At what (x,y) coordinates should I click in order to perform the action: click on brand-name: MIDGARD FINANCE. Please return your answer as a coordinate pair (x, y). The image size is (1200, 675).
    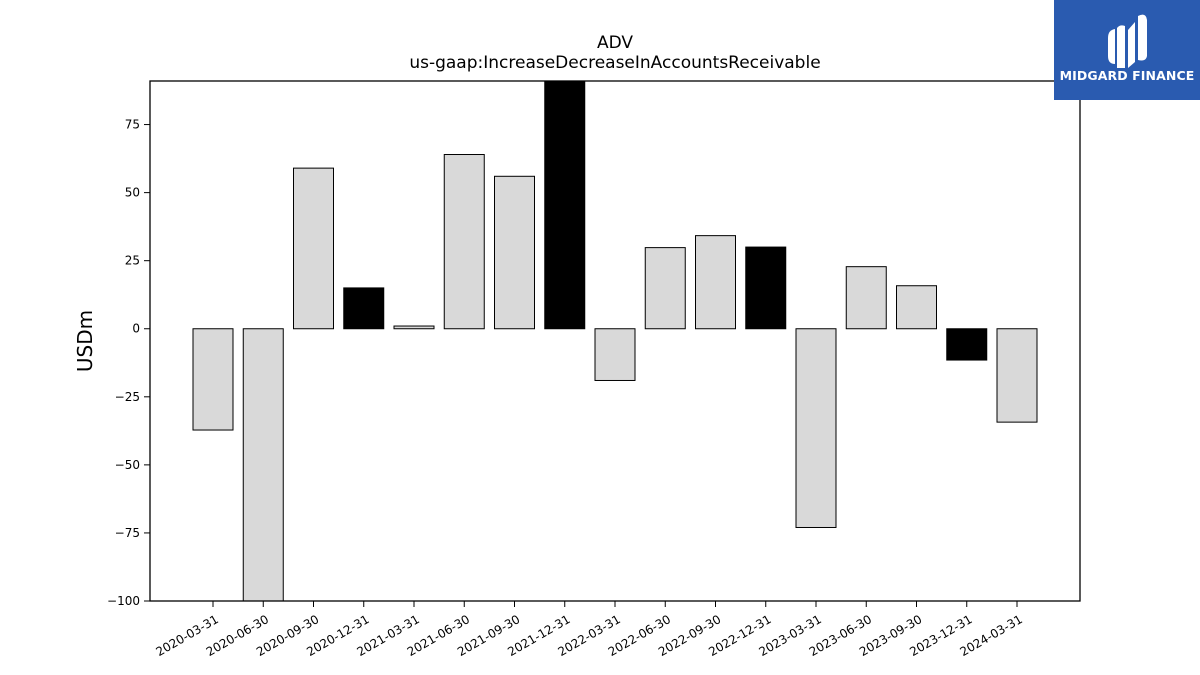
    Looking at the image, I should click on (1127, 75).